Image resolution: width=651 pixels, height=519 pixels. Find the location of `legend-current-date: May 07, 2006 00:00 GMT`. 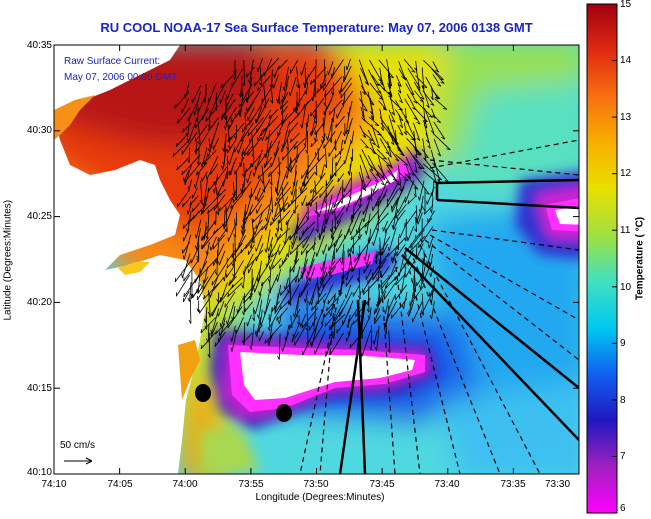

legend-current-date: May 07, 2006 00:00 GMT is located at coordinates (121, 77).